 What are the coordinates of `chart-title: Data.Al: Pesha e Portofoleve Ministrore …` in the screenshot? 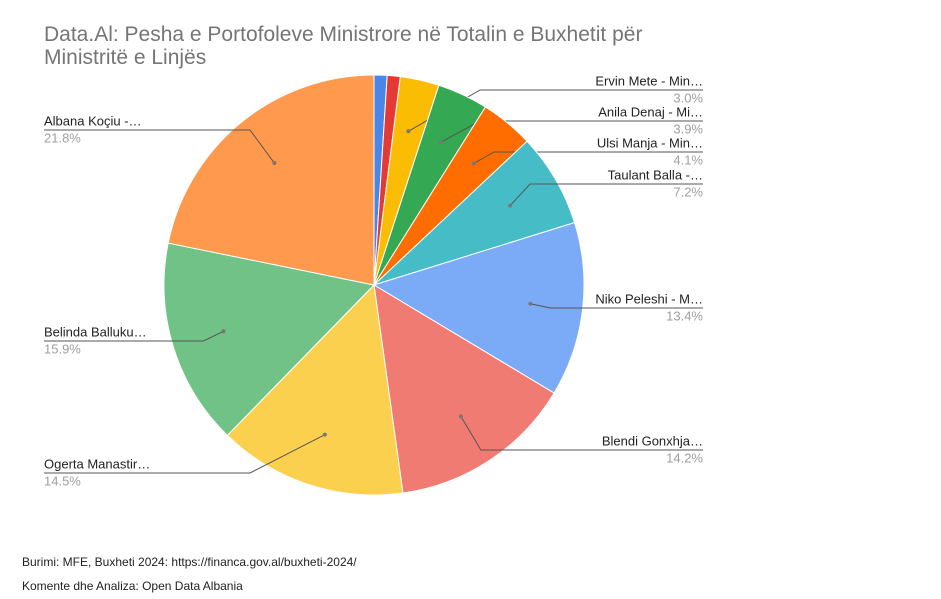 It's located at (343, 46).